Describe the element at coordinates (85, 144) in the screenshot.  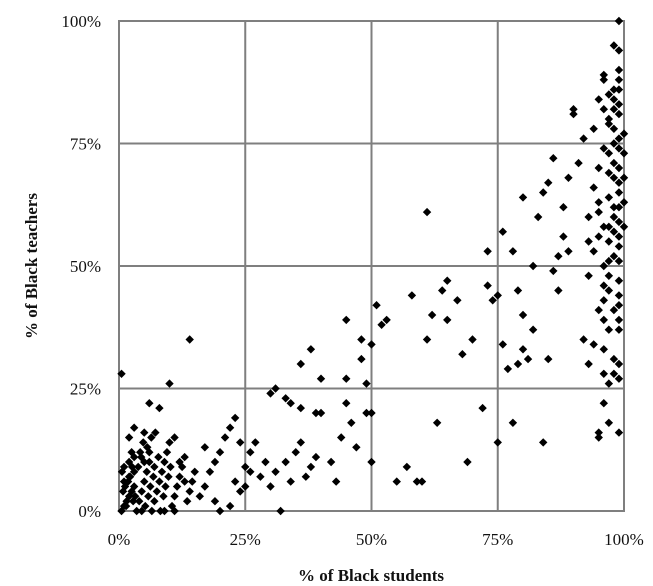
I see `y-tick-label: 75%` at that location.